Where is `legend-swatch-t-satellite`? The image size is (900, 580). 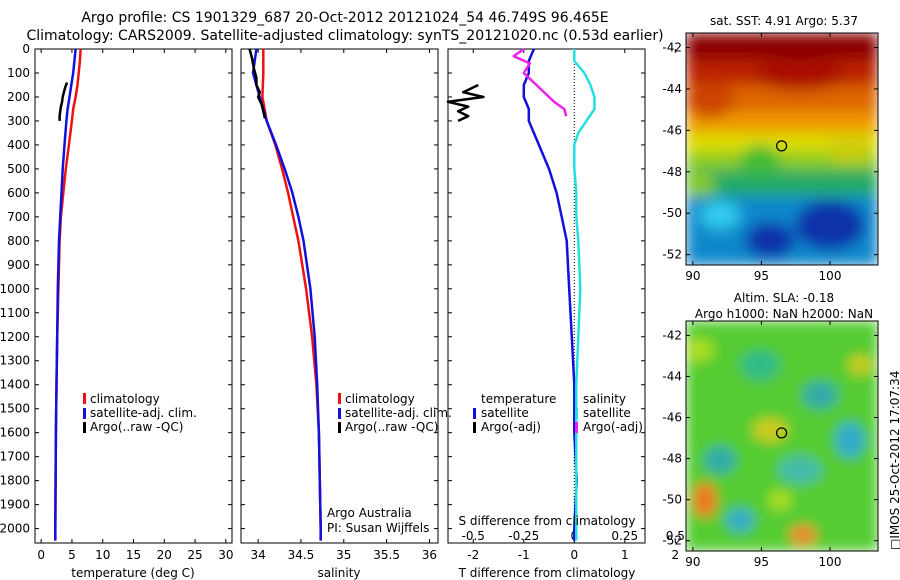
legend-swatch-t-satellite is located at coordinates (474, 413).